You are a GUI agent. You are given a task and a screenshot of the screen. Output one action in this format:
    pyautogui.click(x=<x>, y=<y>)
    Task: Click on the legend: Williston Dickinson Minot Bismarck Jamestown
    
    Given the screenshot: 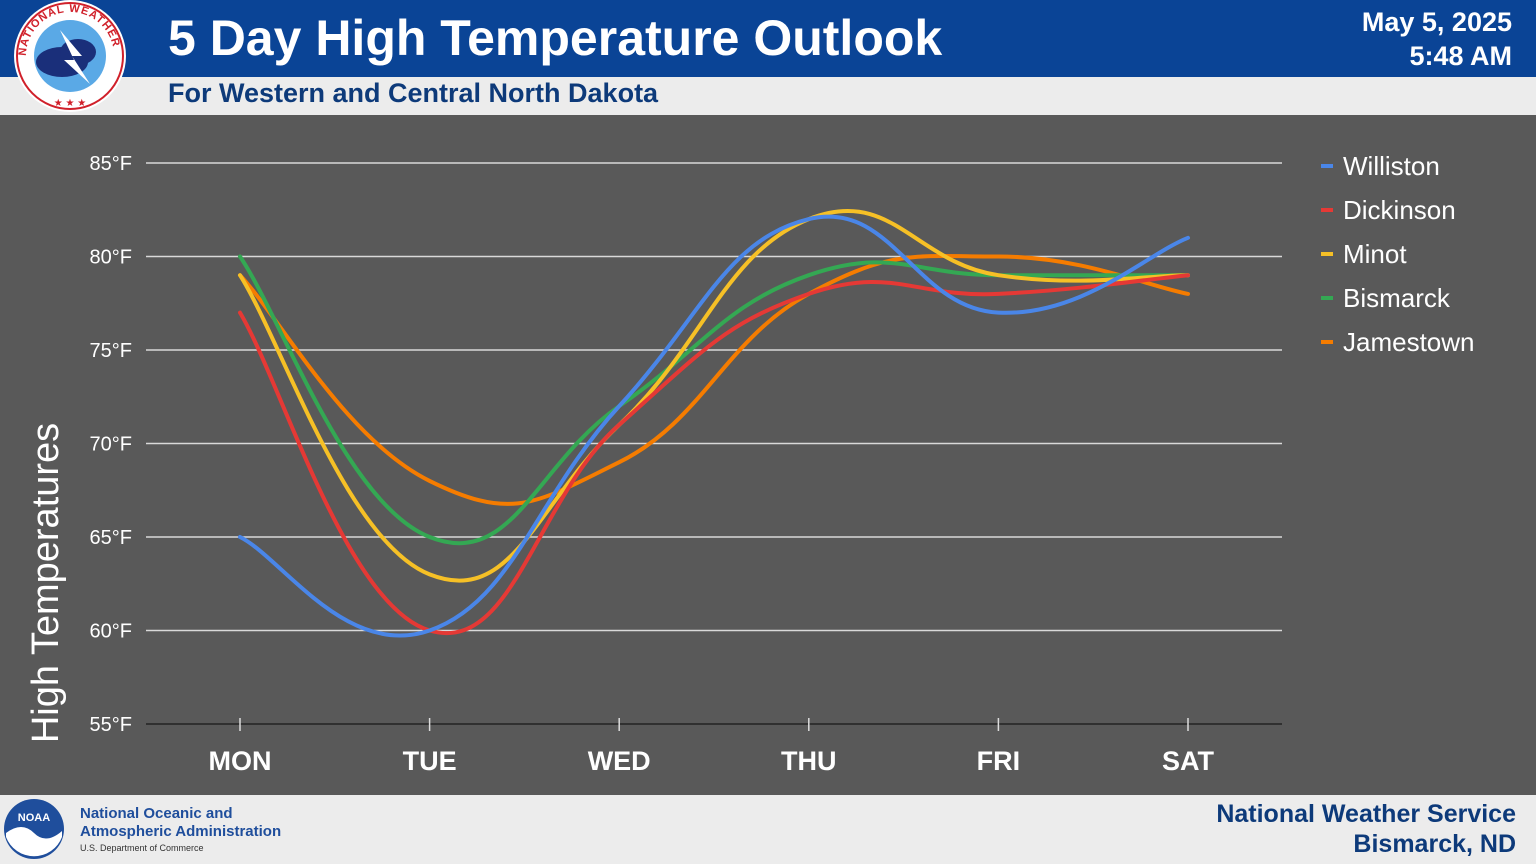 What is the action you would take?
    pyautogui.click(x=1398, y=254)
    